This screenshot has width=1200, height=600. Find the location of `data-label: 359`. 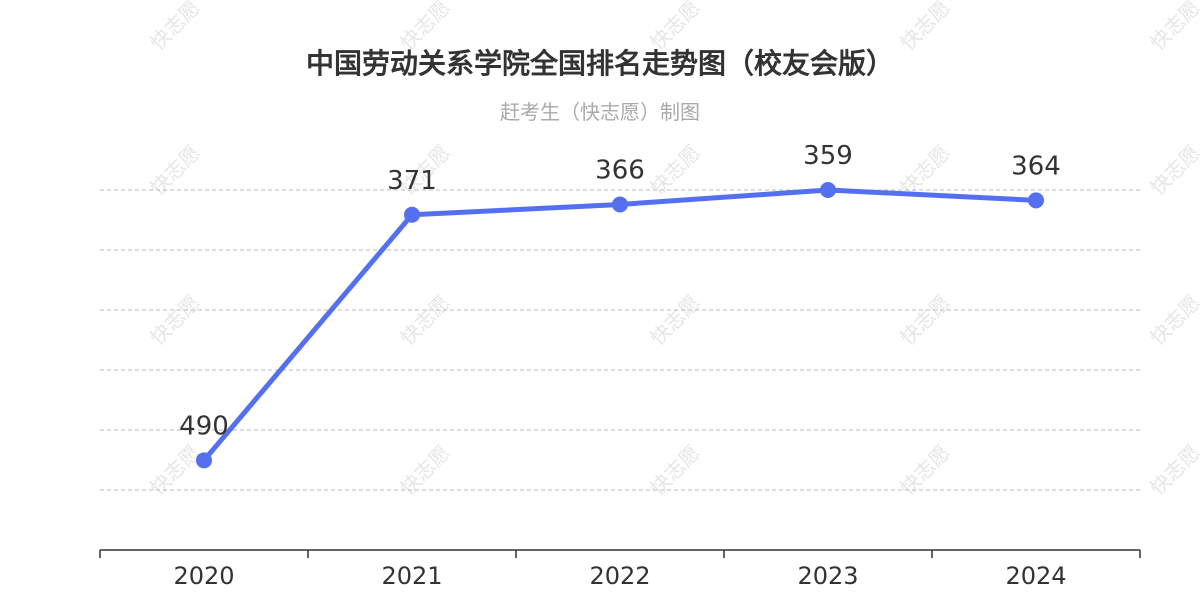

data-label: 359 is located at coordinates (828, 156).